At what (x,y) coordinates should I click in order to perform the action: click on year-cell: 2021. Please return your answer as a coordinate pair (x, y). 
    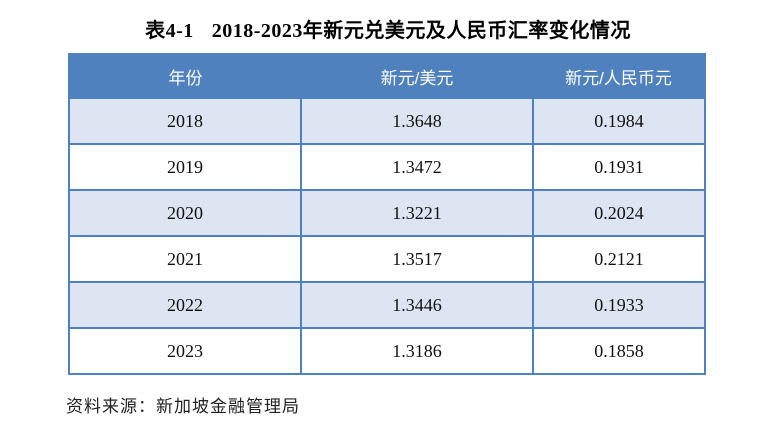
    Looking at the image, I should click on (185, 259).